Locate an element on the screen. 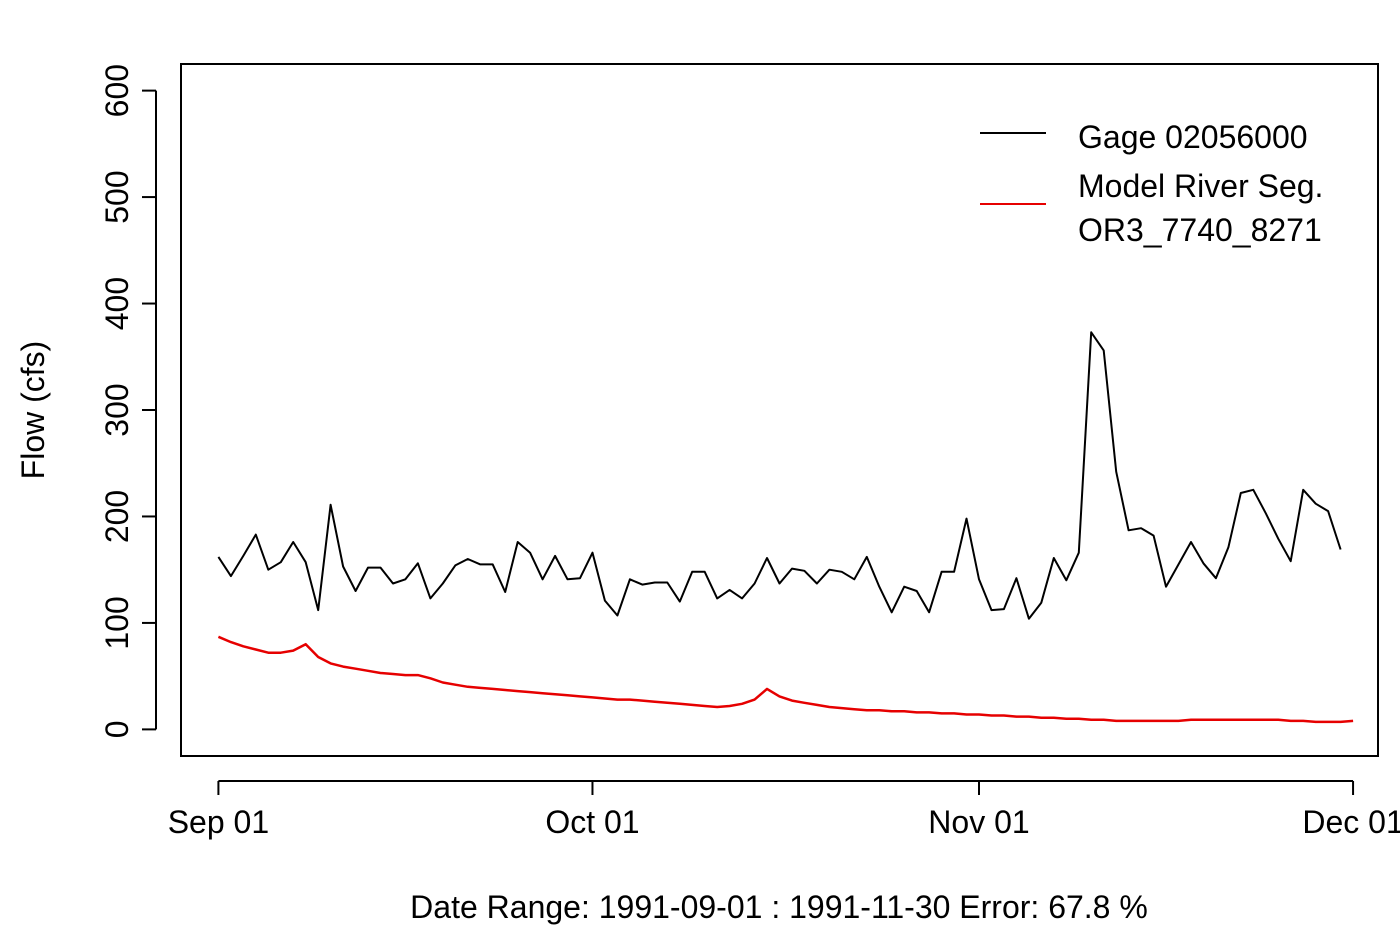 The height and width of the screenshot is (950, 1400). x-tick-label: Oct 01 is located at coordinates (592, 822).